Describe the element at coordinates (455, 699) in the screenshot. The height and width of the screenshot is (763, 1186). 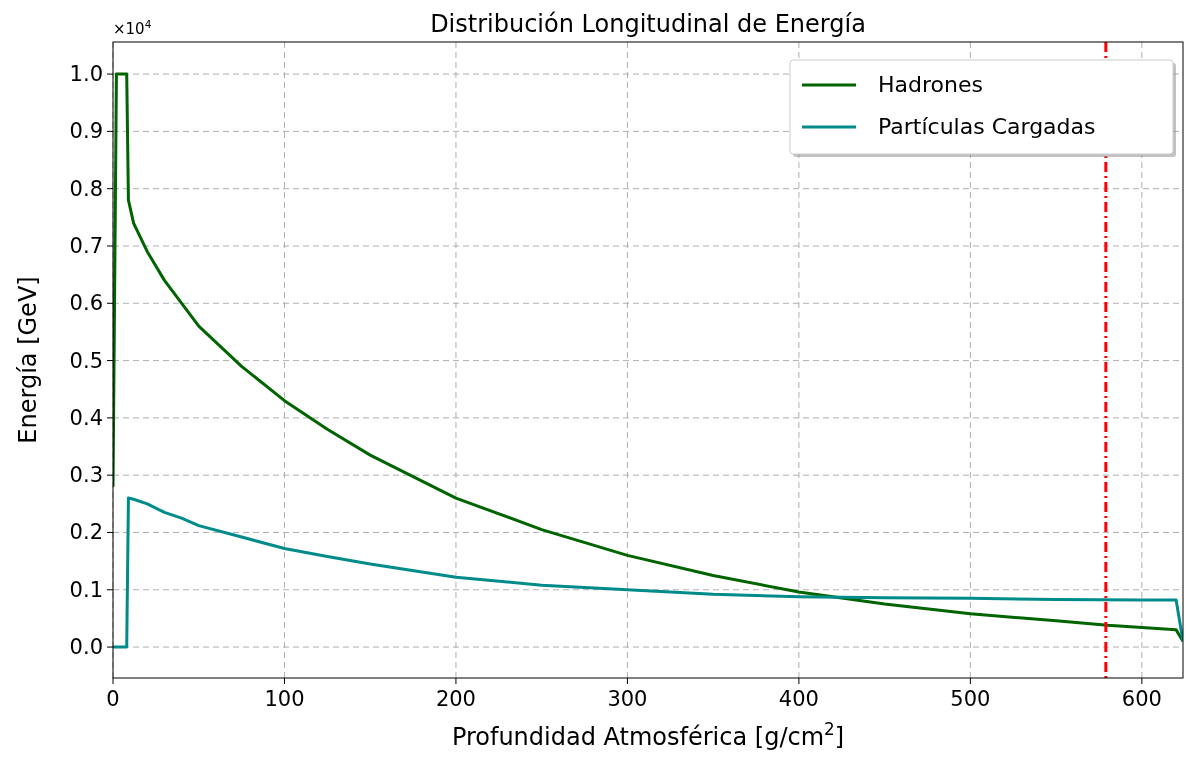
I see `x-tick-label: 200` at that location.